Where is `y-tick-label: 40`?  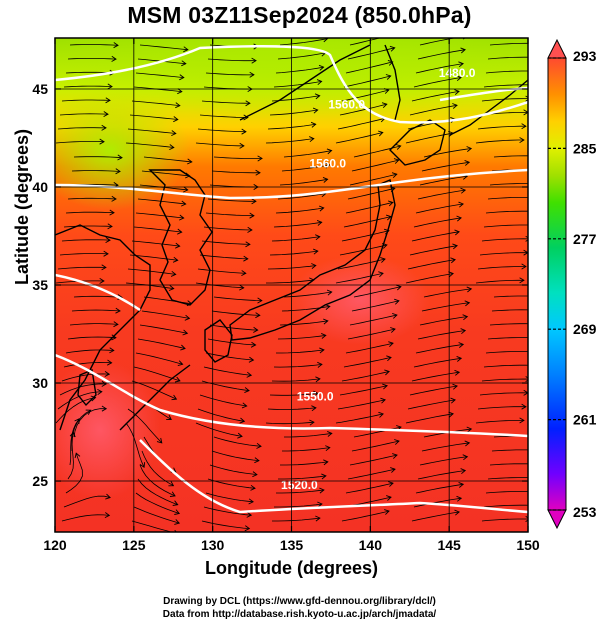
y-tick-label: 40 is located at coordinates (40, 187).